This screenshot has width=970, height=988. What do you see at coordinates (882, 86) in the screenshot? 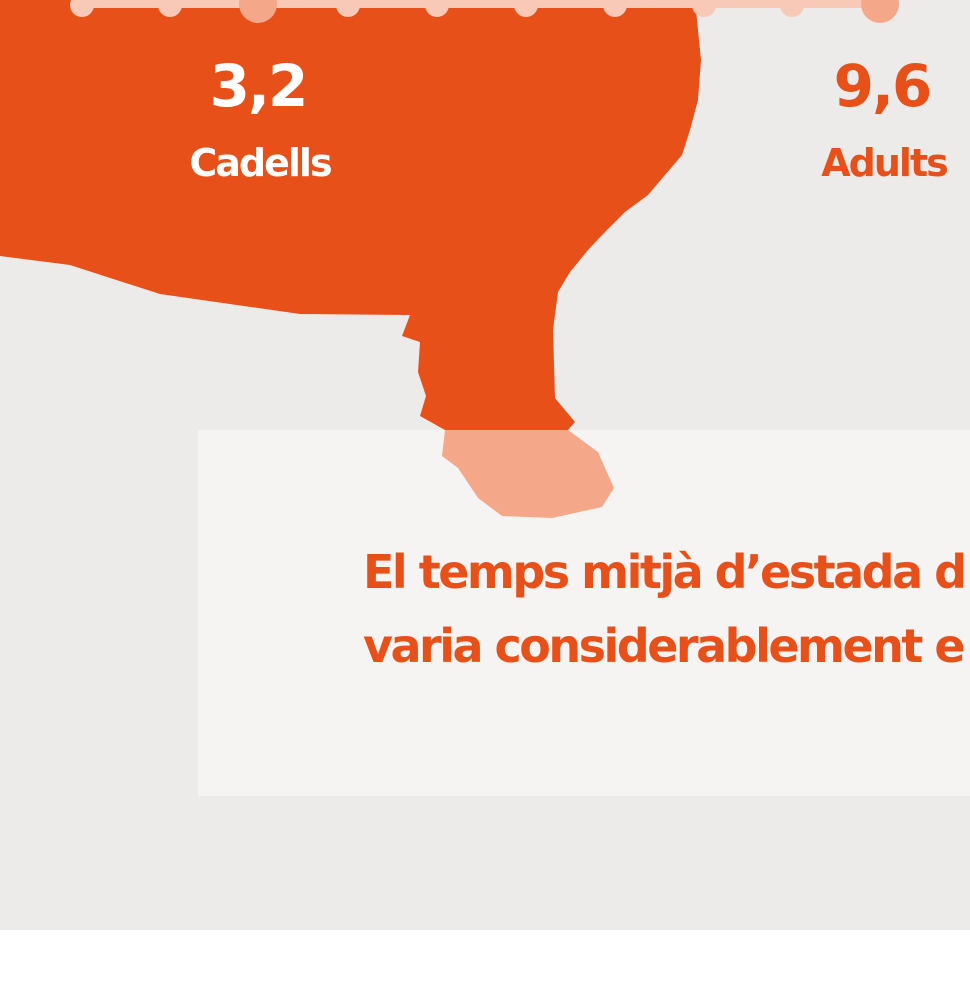
I see `value: 9,6` at bounding box center [882, 86].